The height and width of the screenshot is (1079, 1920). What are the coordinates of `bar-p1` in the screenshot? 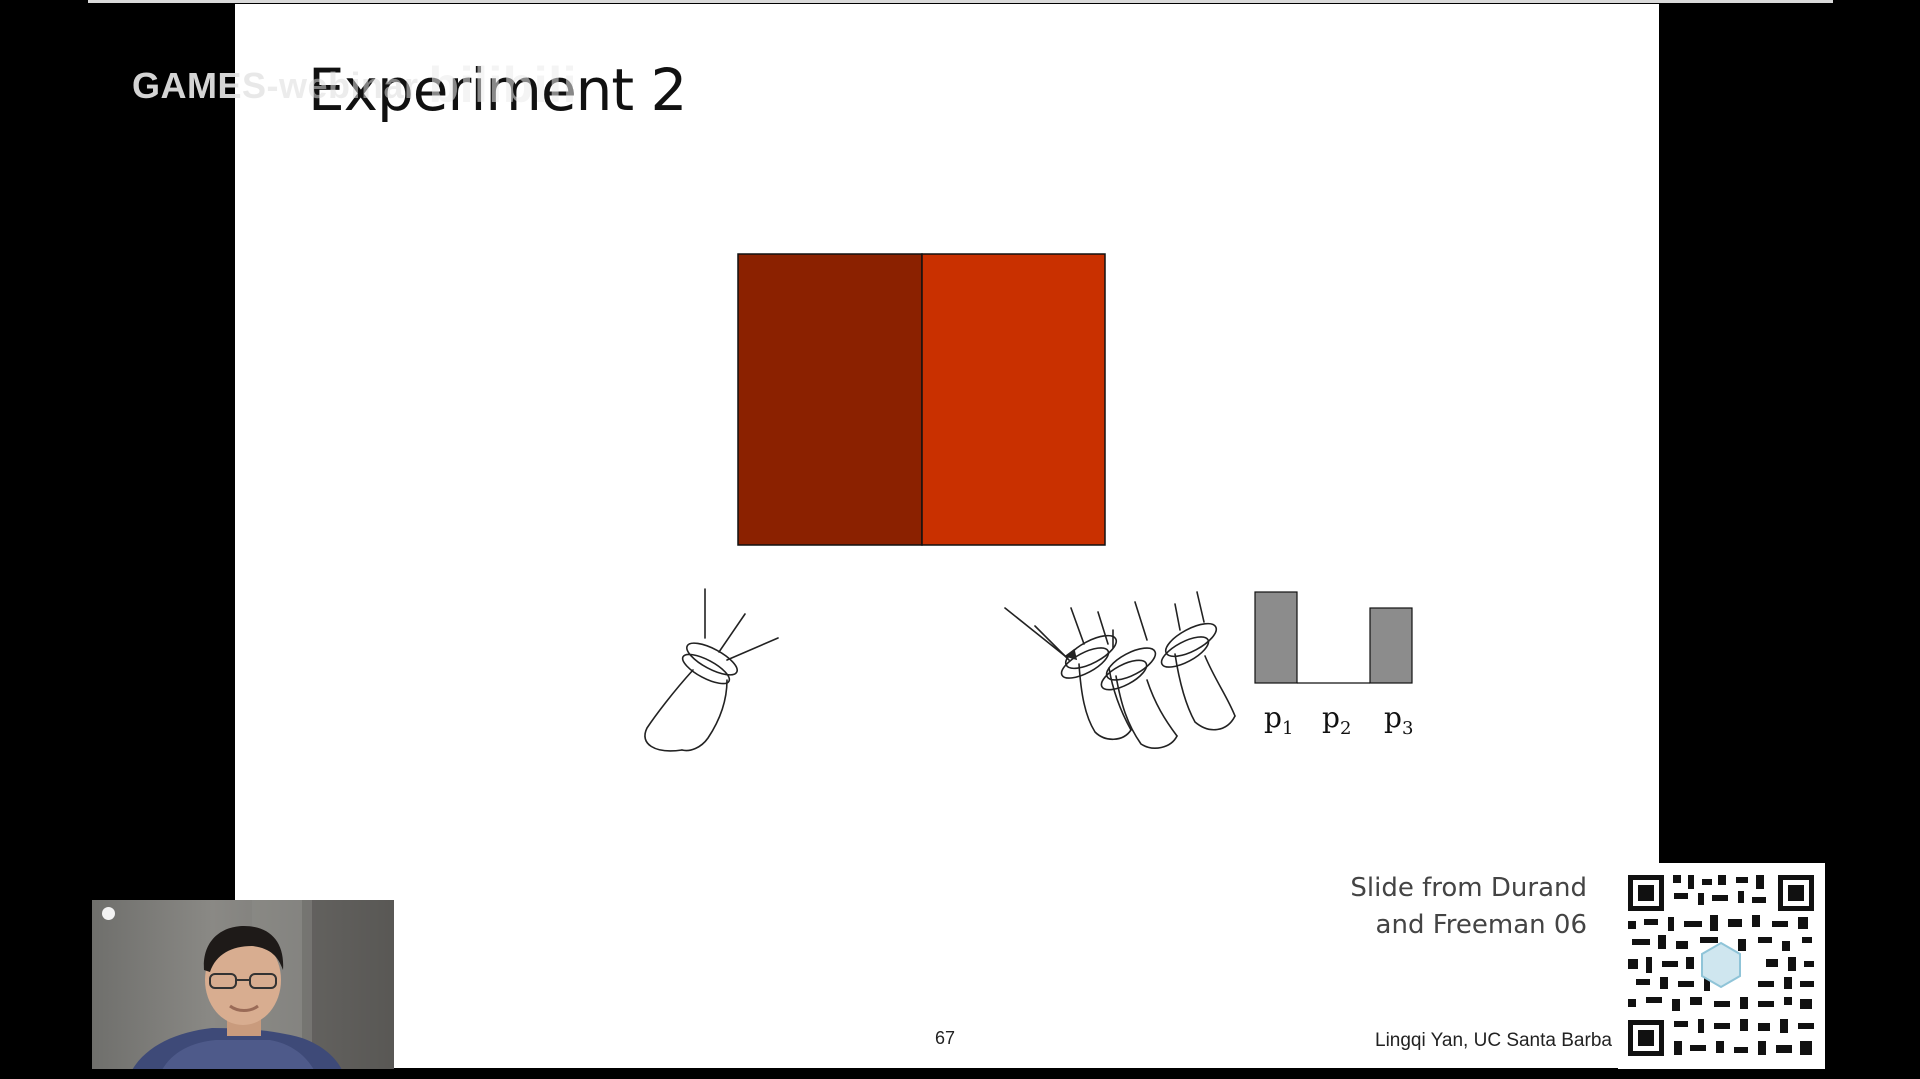 It's located at (1276, 637).